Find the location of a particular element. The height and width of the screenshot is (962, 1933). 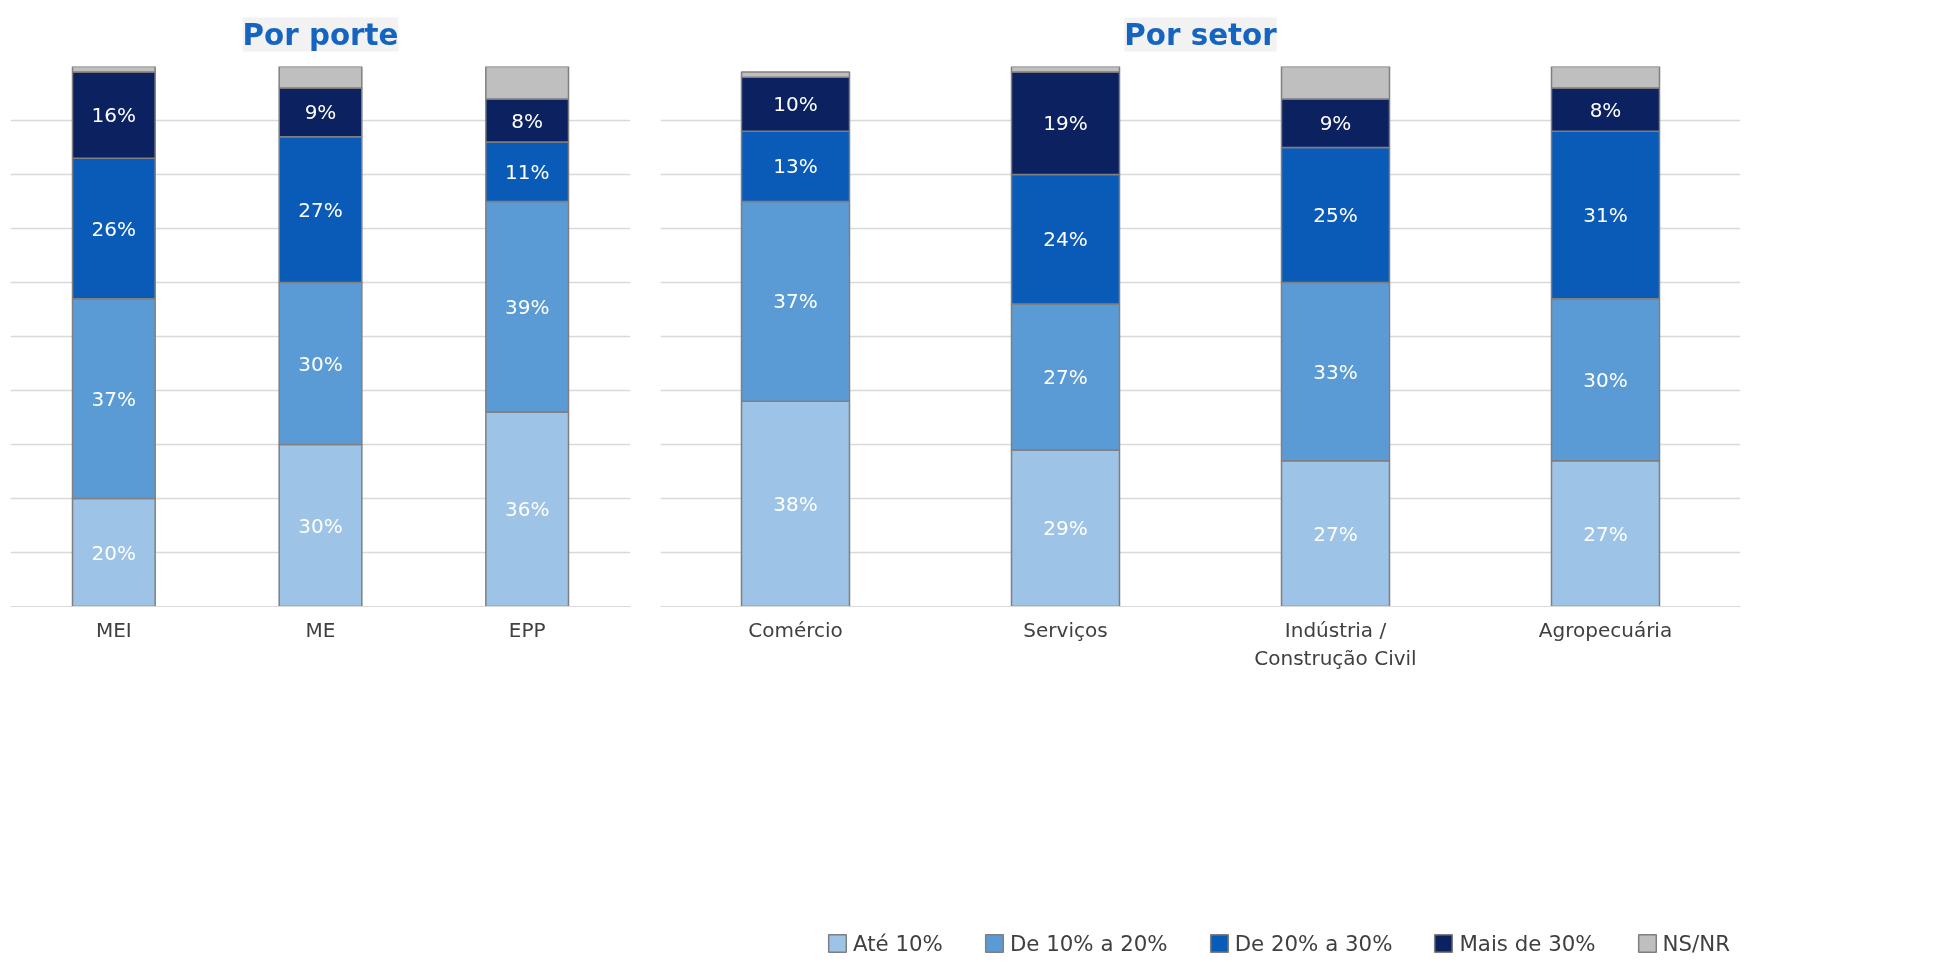

x-tick-label: Indústria / Construção Civil is located at coordinates (1335, 644).